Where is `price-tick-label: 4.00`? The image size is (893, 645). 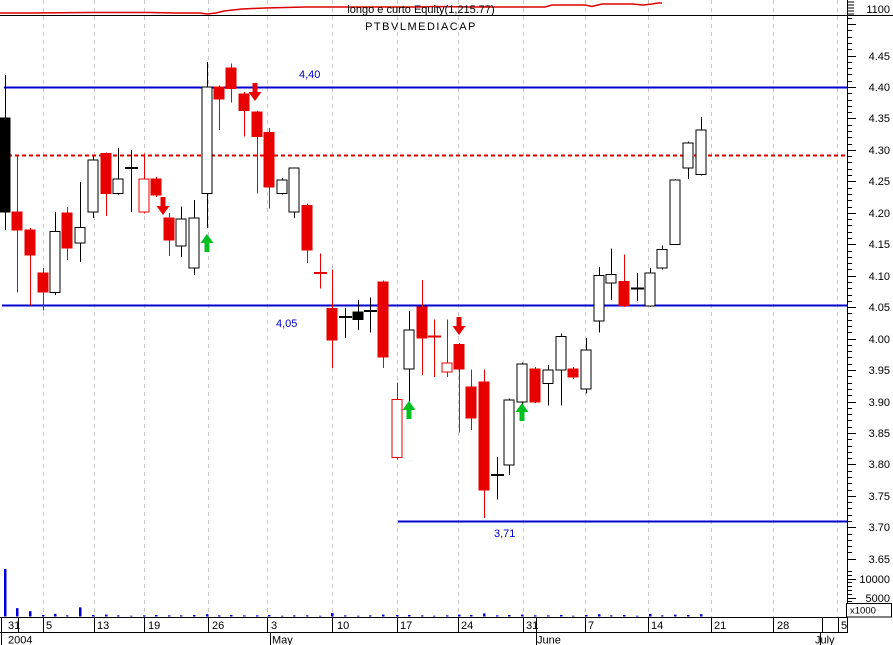
price-tick-label: 4.00 is located at coordinates (879, 340).